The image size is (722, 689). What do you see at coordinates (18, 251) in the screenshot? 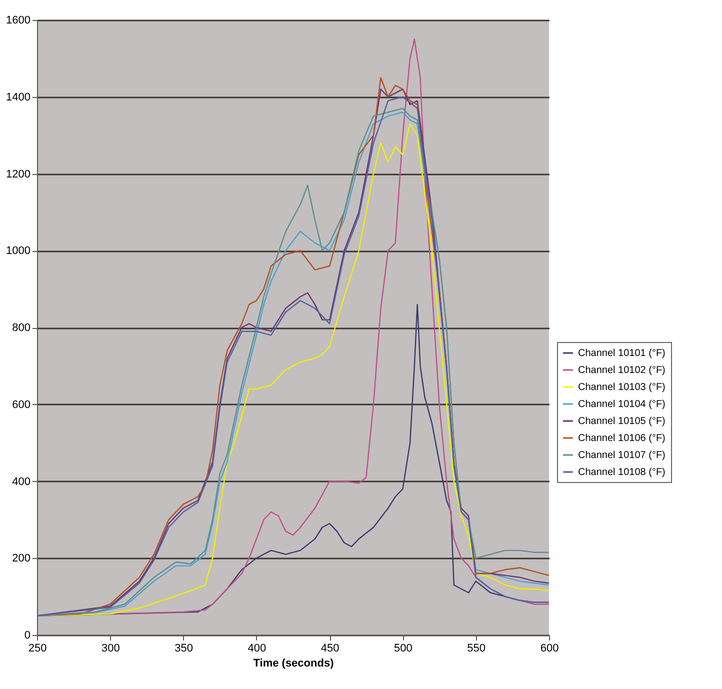
I see `y-tick-label: 1000` at bounding box center [18, 251].